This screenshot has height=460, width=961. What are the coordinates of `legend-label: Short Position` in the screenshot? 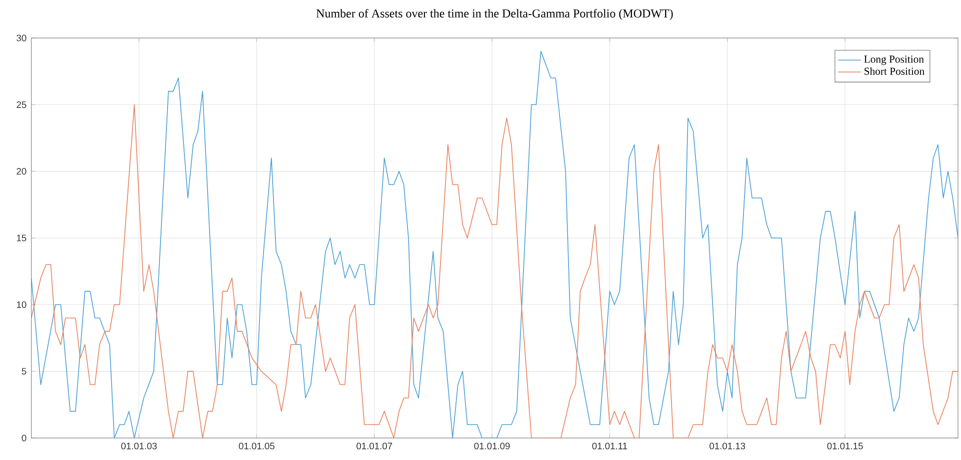 It's located at (894, 71).